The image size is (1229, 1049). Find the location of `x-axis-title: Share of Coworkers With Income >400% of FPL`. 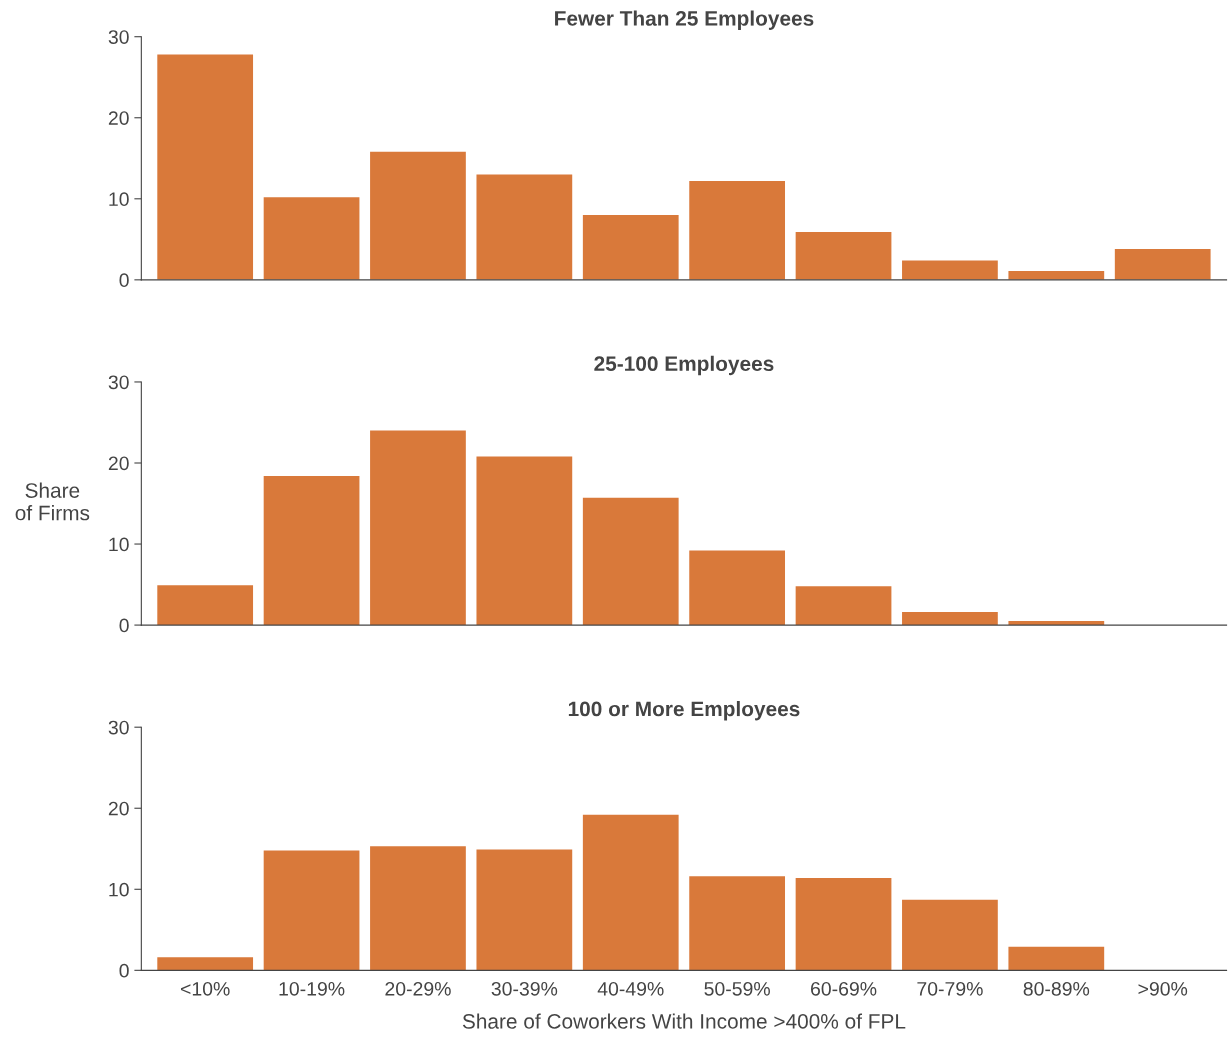

x-axis-title: Share of Coworkers With Income >400% of FPL is located at coordinates (684, 1021).